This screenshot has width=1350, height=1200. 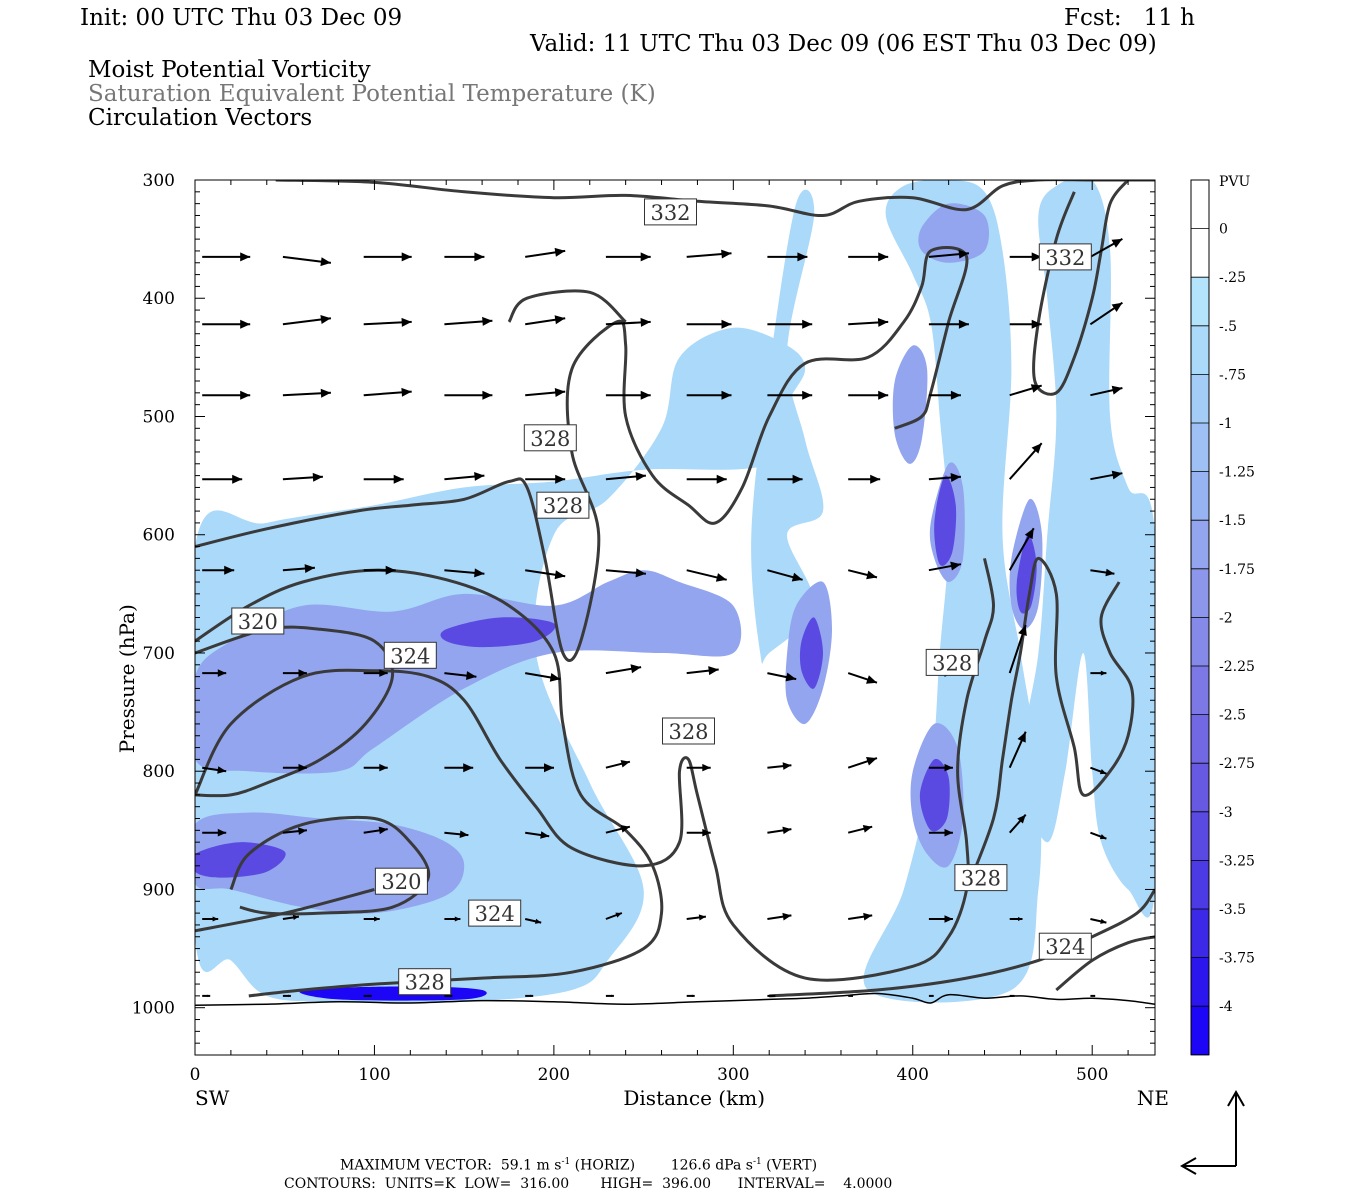 What do you see at coordinates (410, 656) in the screenshot?
I see `contour-label-text: 324` at bounding box center [410, 656].